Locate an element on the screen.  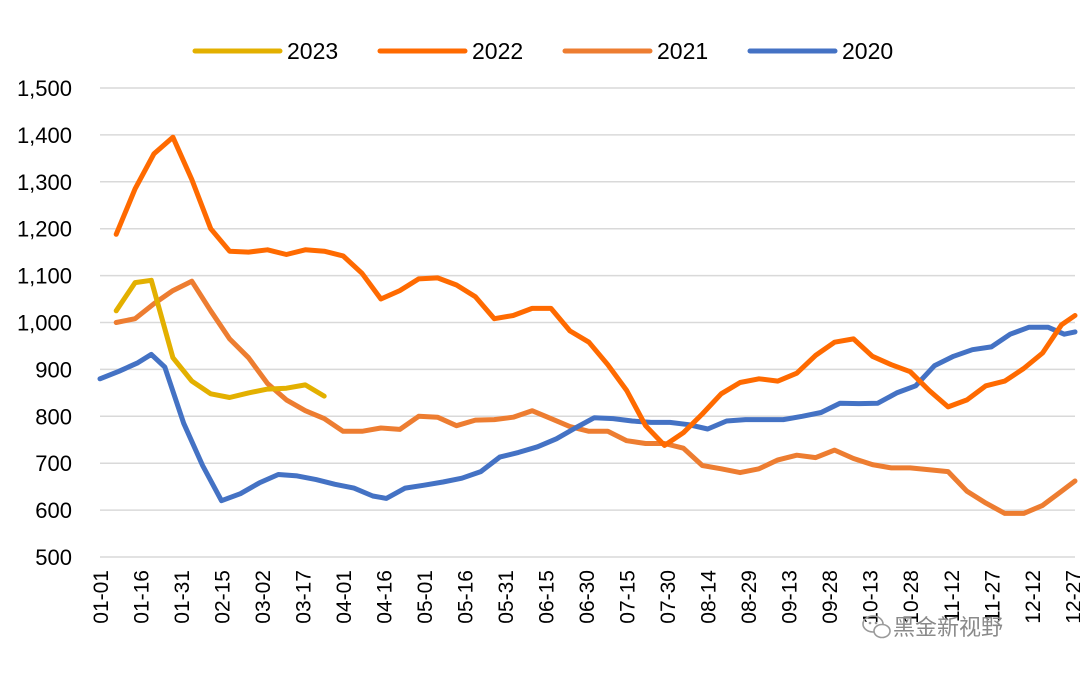
y-tick-label: 600 is located at coordinates (53, 510).